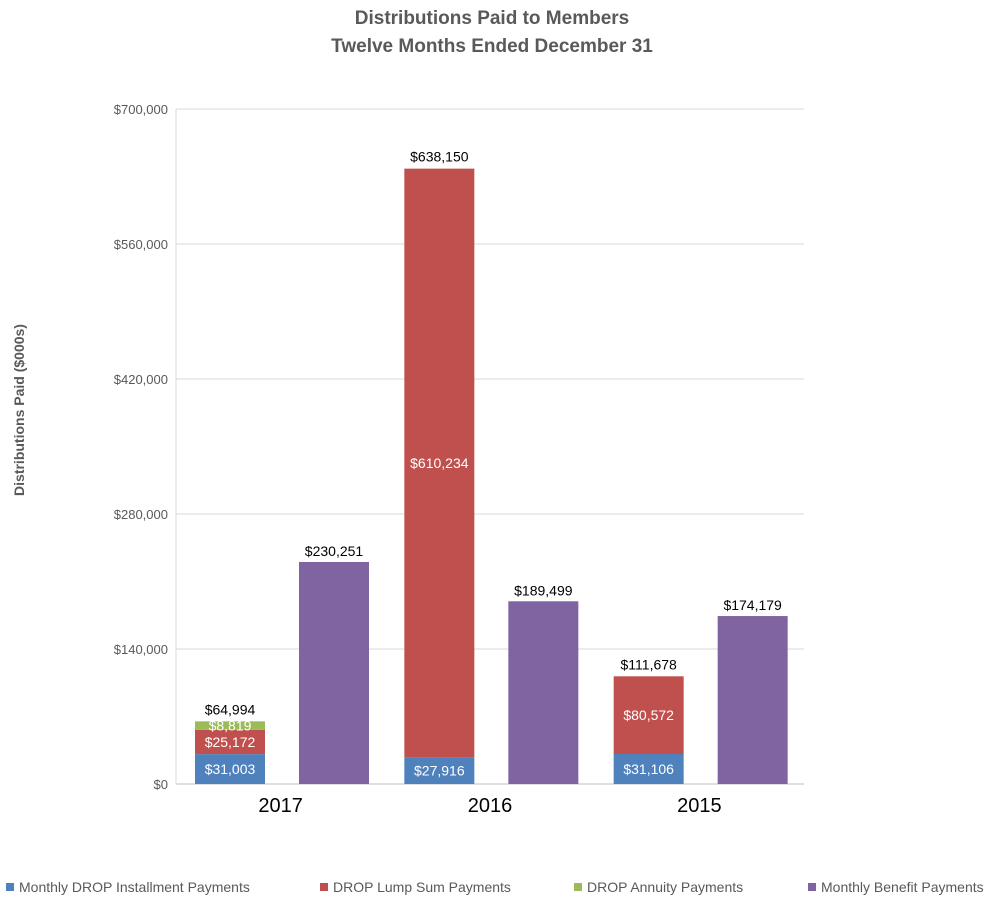 The width and height of the screenshot is (994, 898). What do you see at coordinates (141, 244) in the screenshot?
I see `y-tick-label: $560,000` at bounding box center [141, 244].